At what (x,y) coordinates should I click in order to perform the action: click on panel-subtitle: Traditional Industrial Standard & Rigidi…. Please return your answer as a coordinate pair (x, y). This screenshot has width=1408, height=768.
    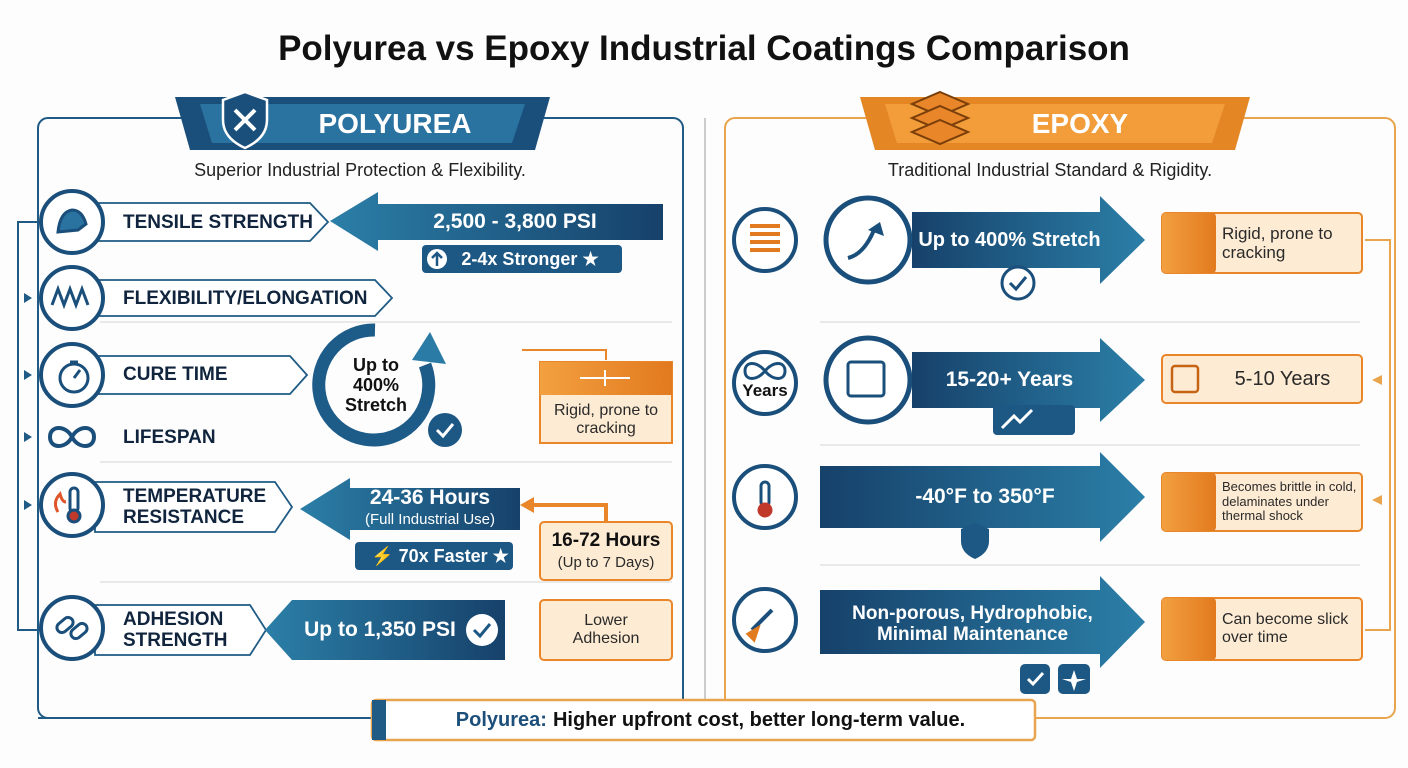
    Looking at the image, I should click on (1050, 169).